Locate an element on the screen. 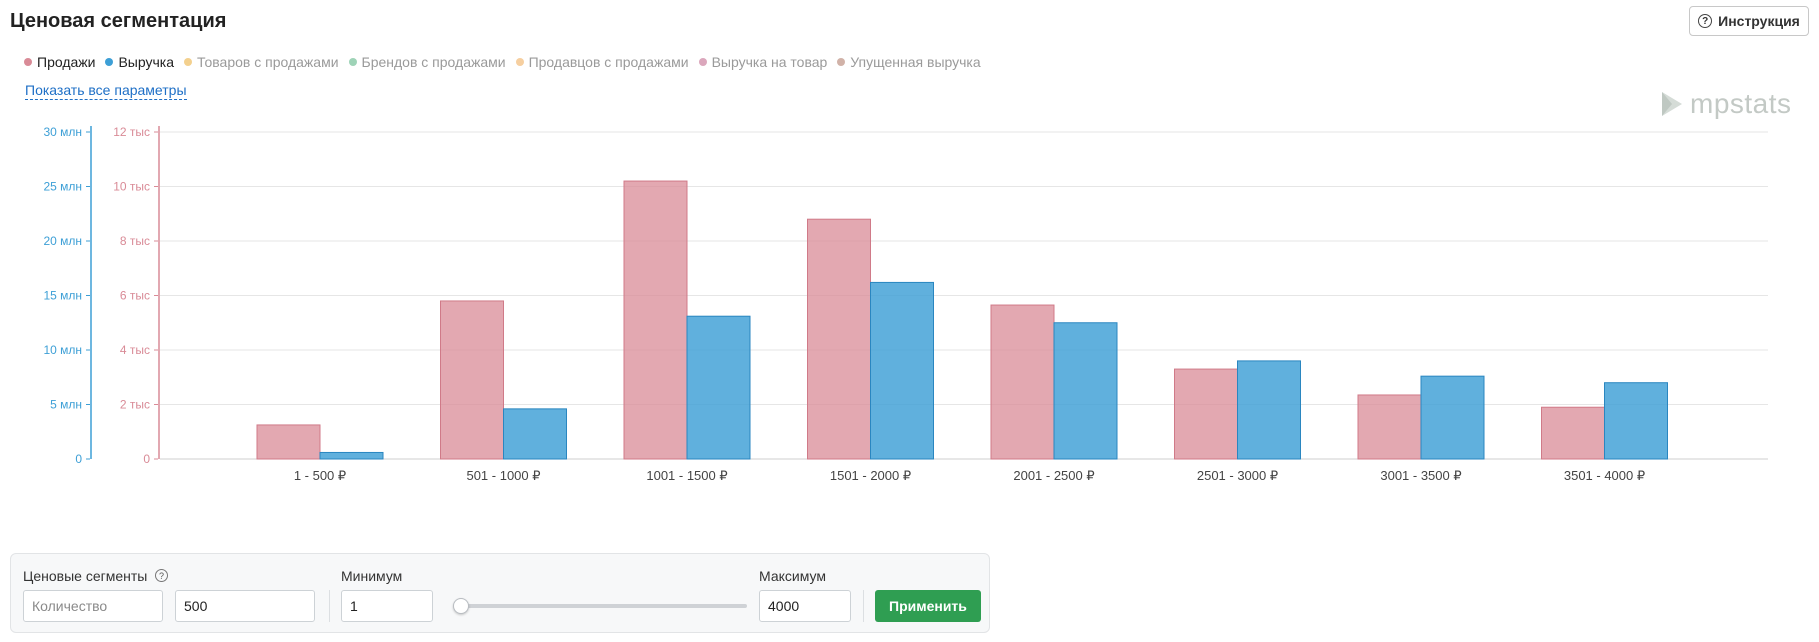 Image resolution: width=1819 pixels, height=642 pixels. legend-item-brands-with-sales: Брендов с продажами is located at coordinates (427, 62).